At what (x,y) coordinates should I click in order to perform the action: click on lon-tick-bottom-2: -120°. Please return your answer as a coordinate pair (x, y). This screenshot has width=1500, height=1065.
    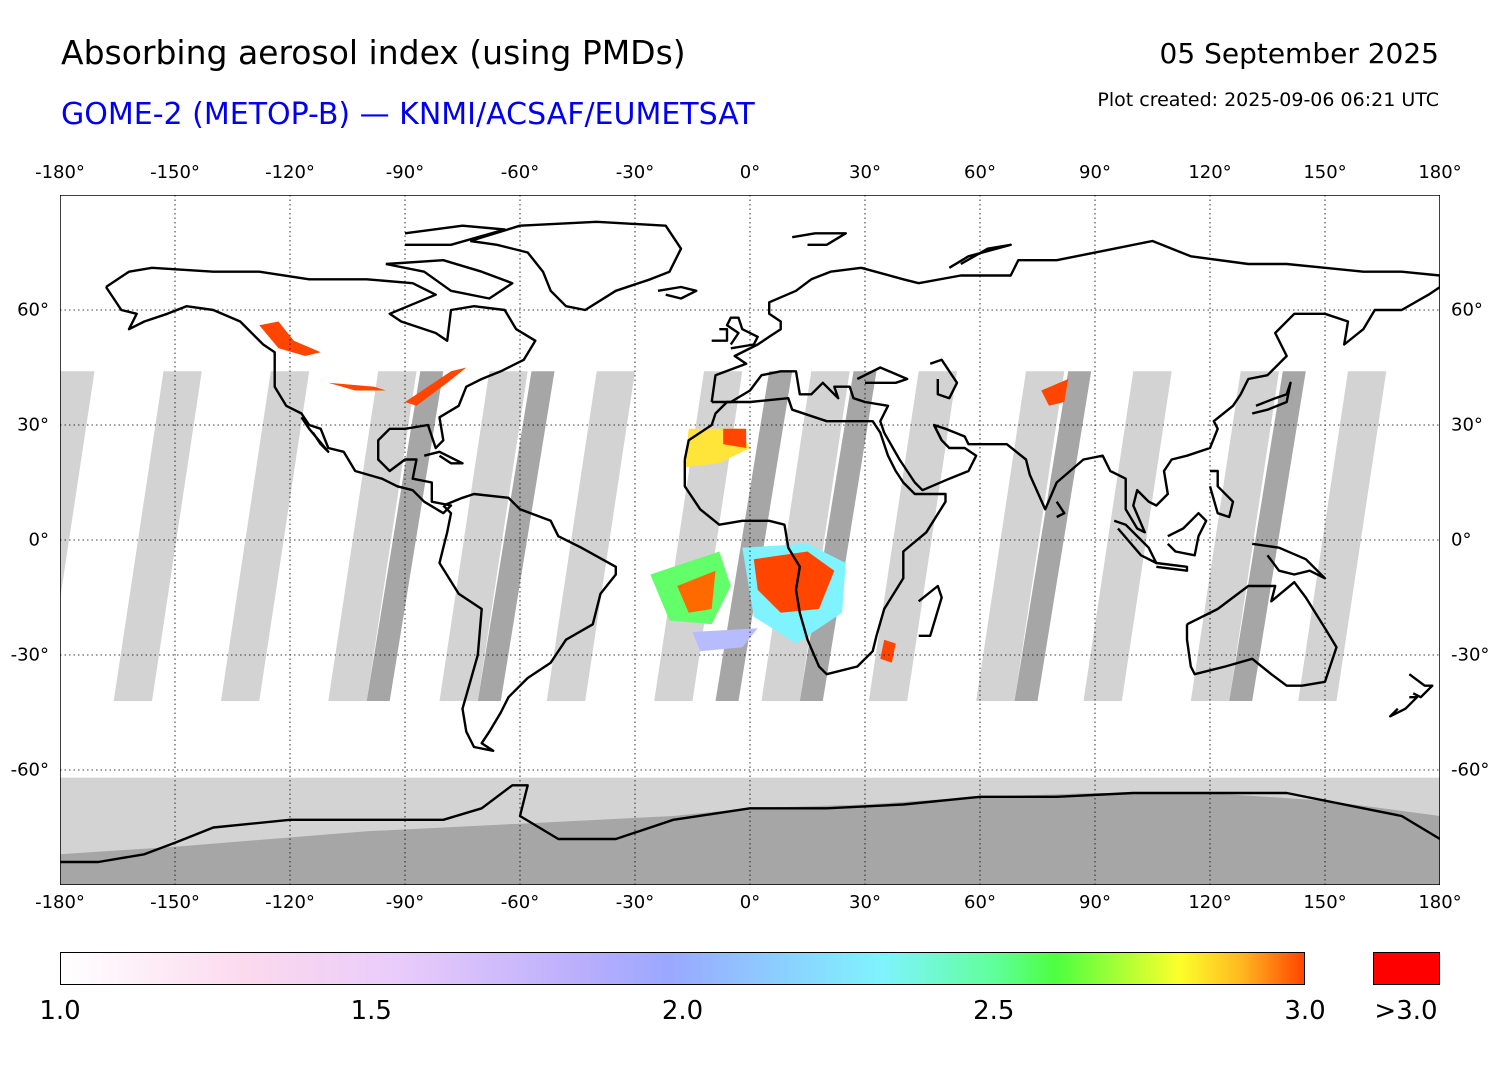
    Looking at the image, I should click on (290, 902).